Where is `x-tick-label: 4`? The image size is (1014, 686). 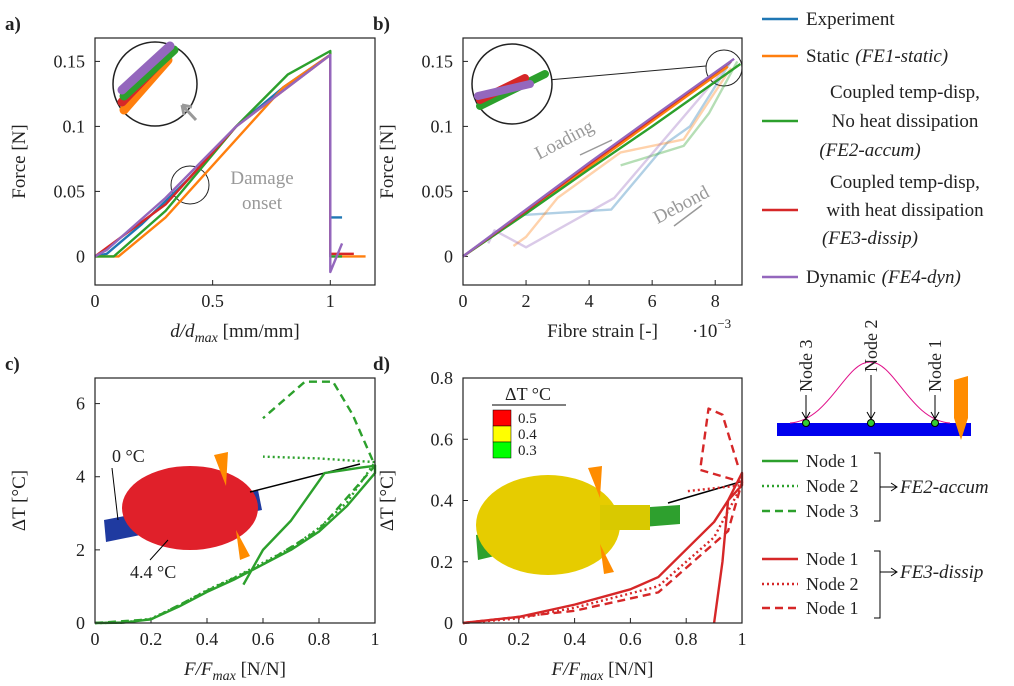
x-tick-label: 4 is located at coordinates (589, 301).